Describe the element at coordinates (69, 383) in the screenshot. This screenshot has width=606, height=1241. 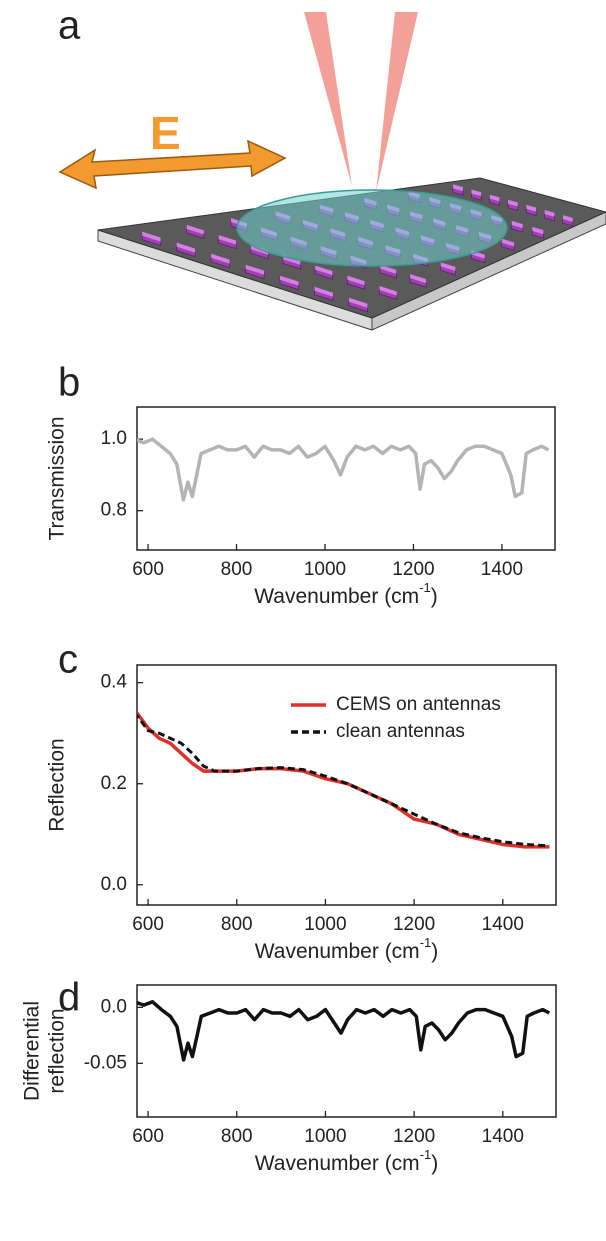
I see `panel-label: b` at that location.